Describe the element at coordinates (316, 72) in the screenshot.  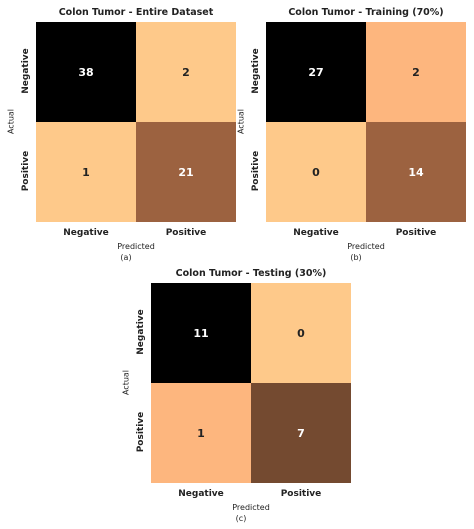
I see `matrix-cell-0-0: 27` at that location.